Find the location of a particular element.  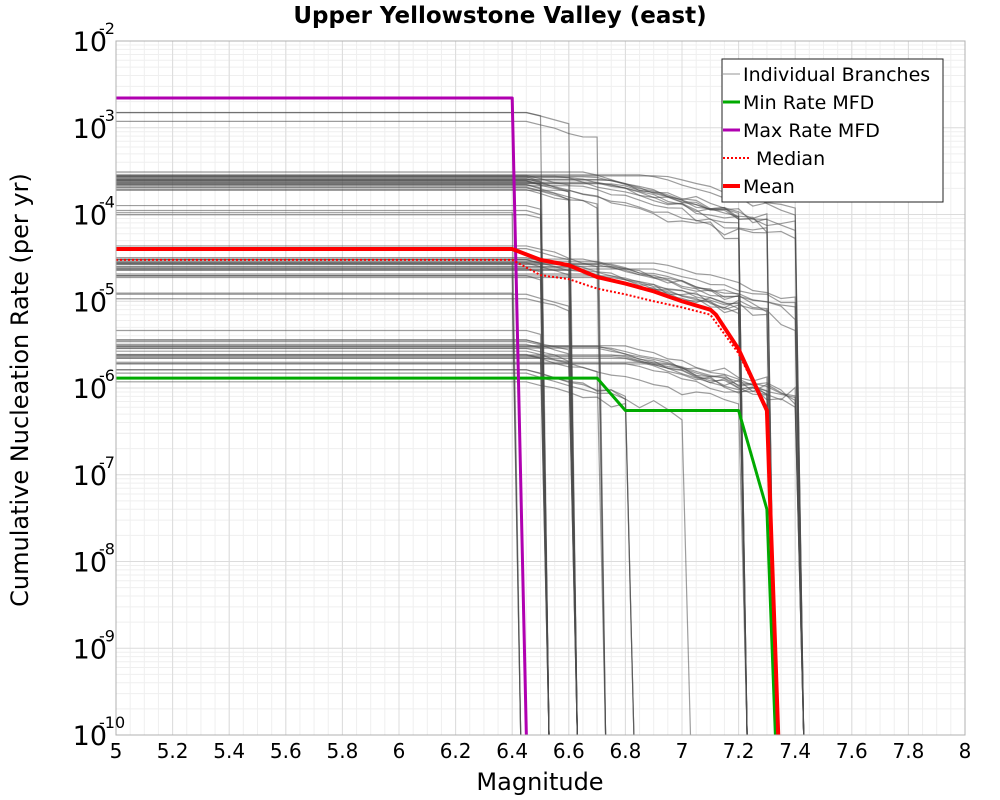

y-tick-exponent: -6 is located at coordinates (107, 375).